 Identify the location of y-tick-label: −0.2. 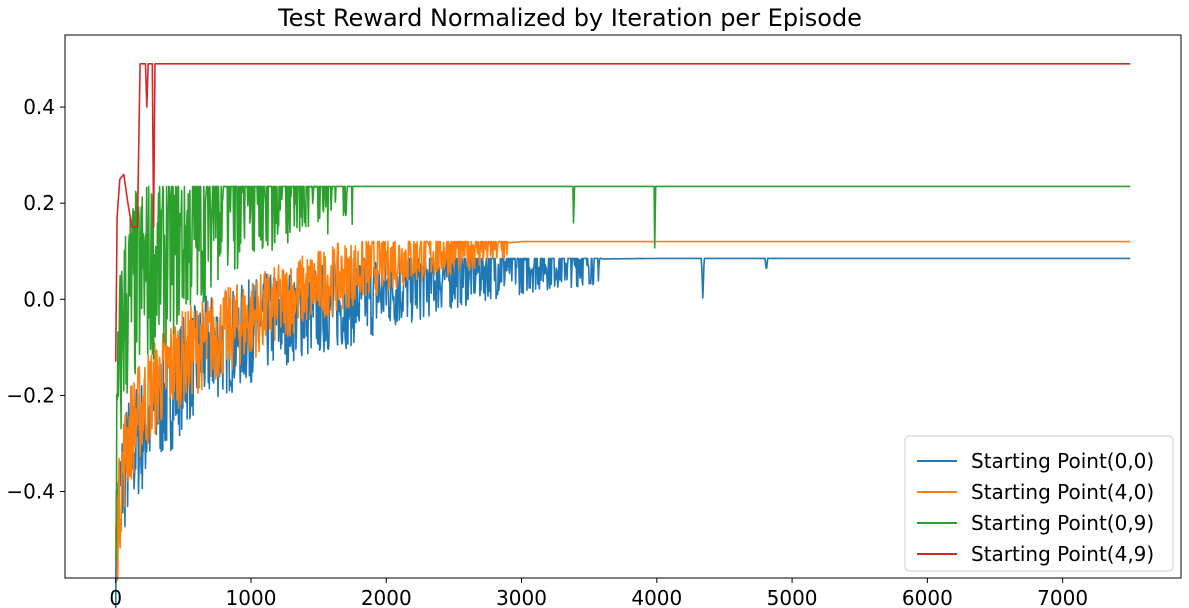
(30, 395).